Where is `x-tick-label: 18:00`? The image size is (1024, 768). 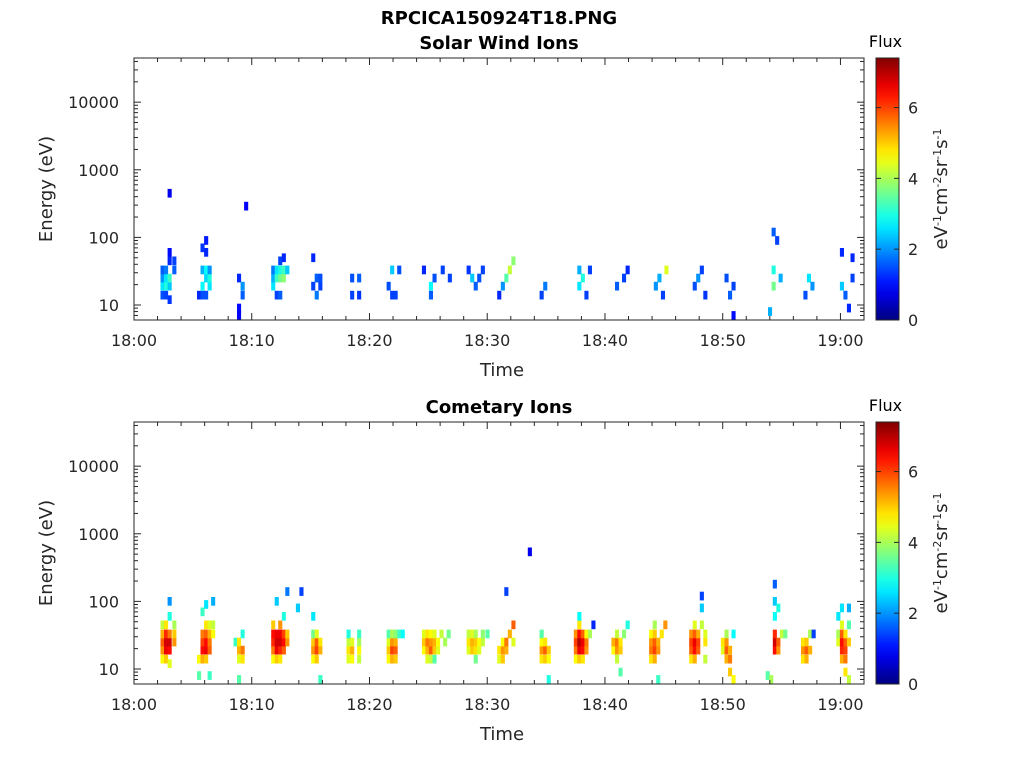
x-tick-label: 18:00 is located at coordinates (134, 340).